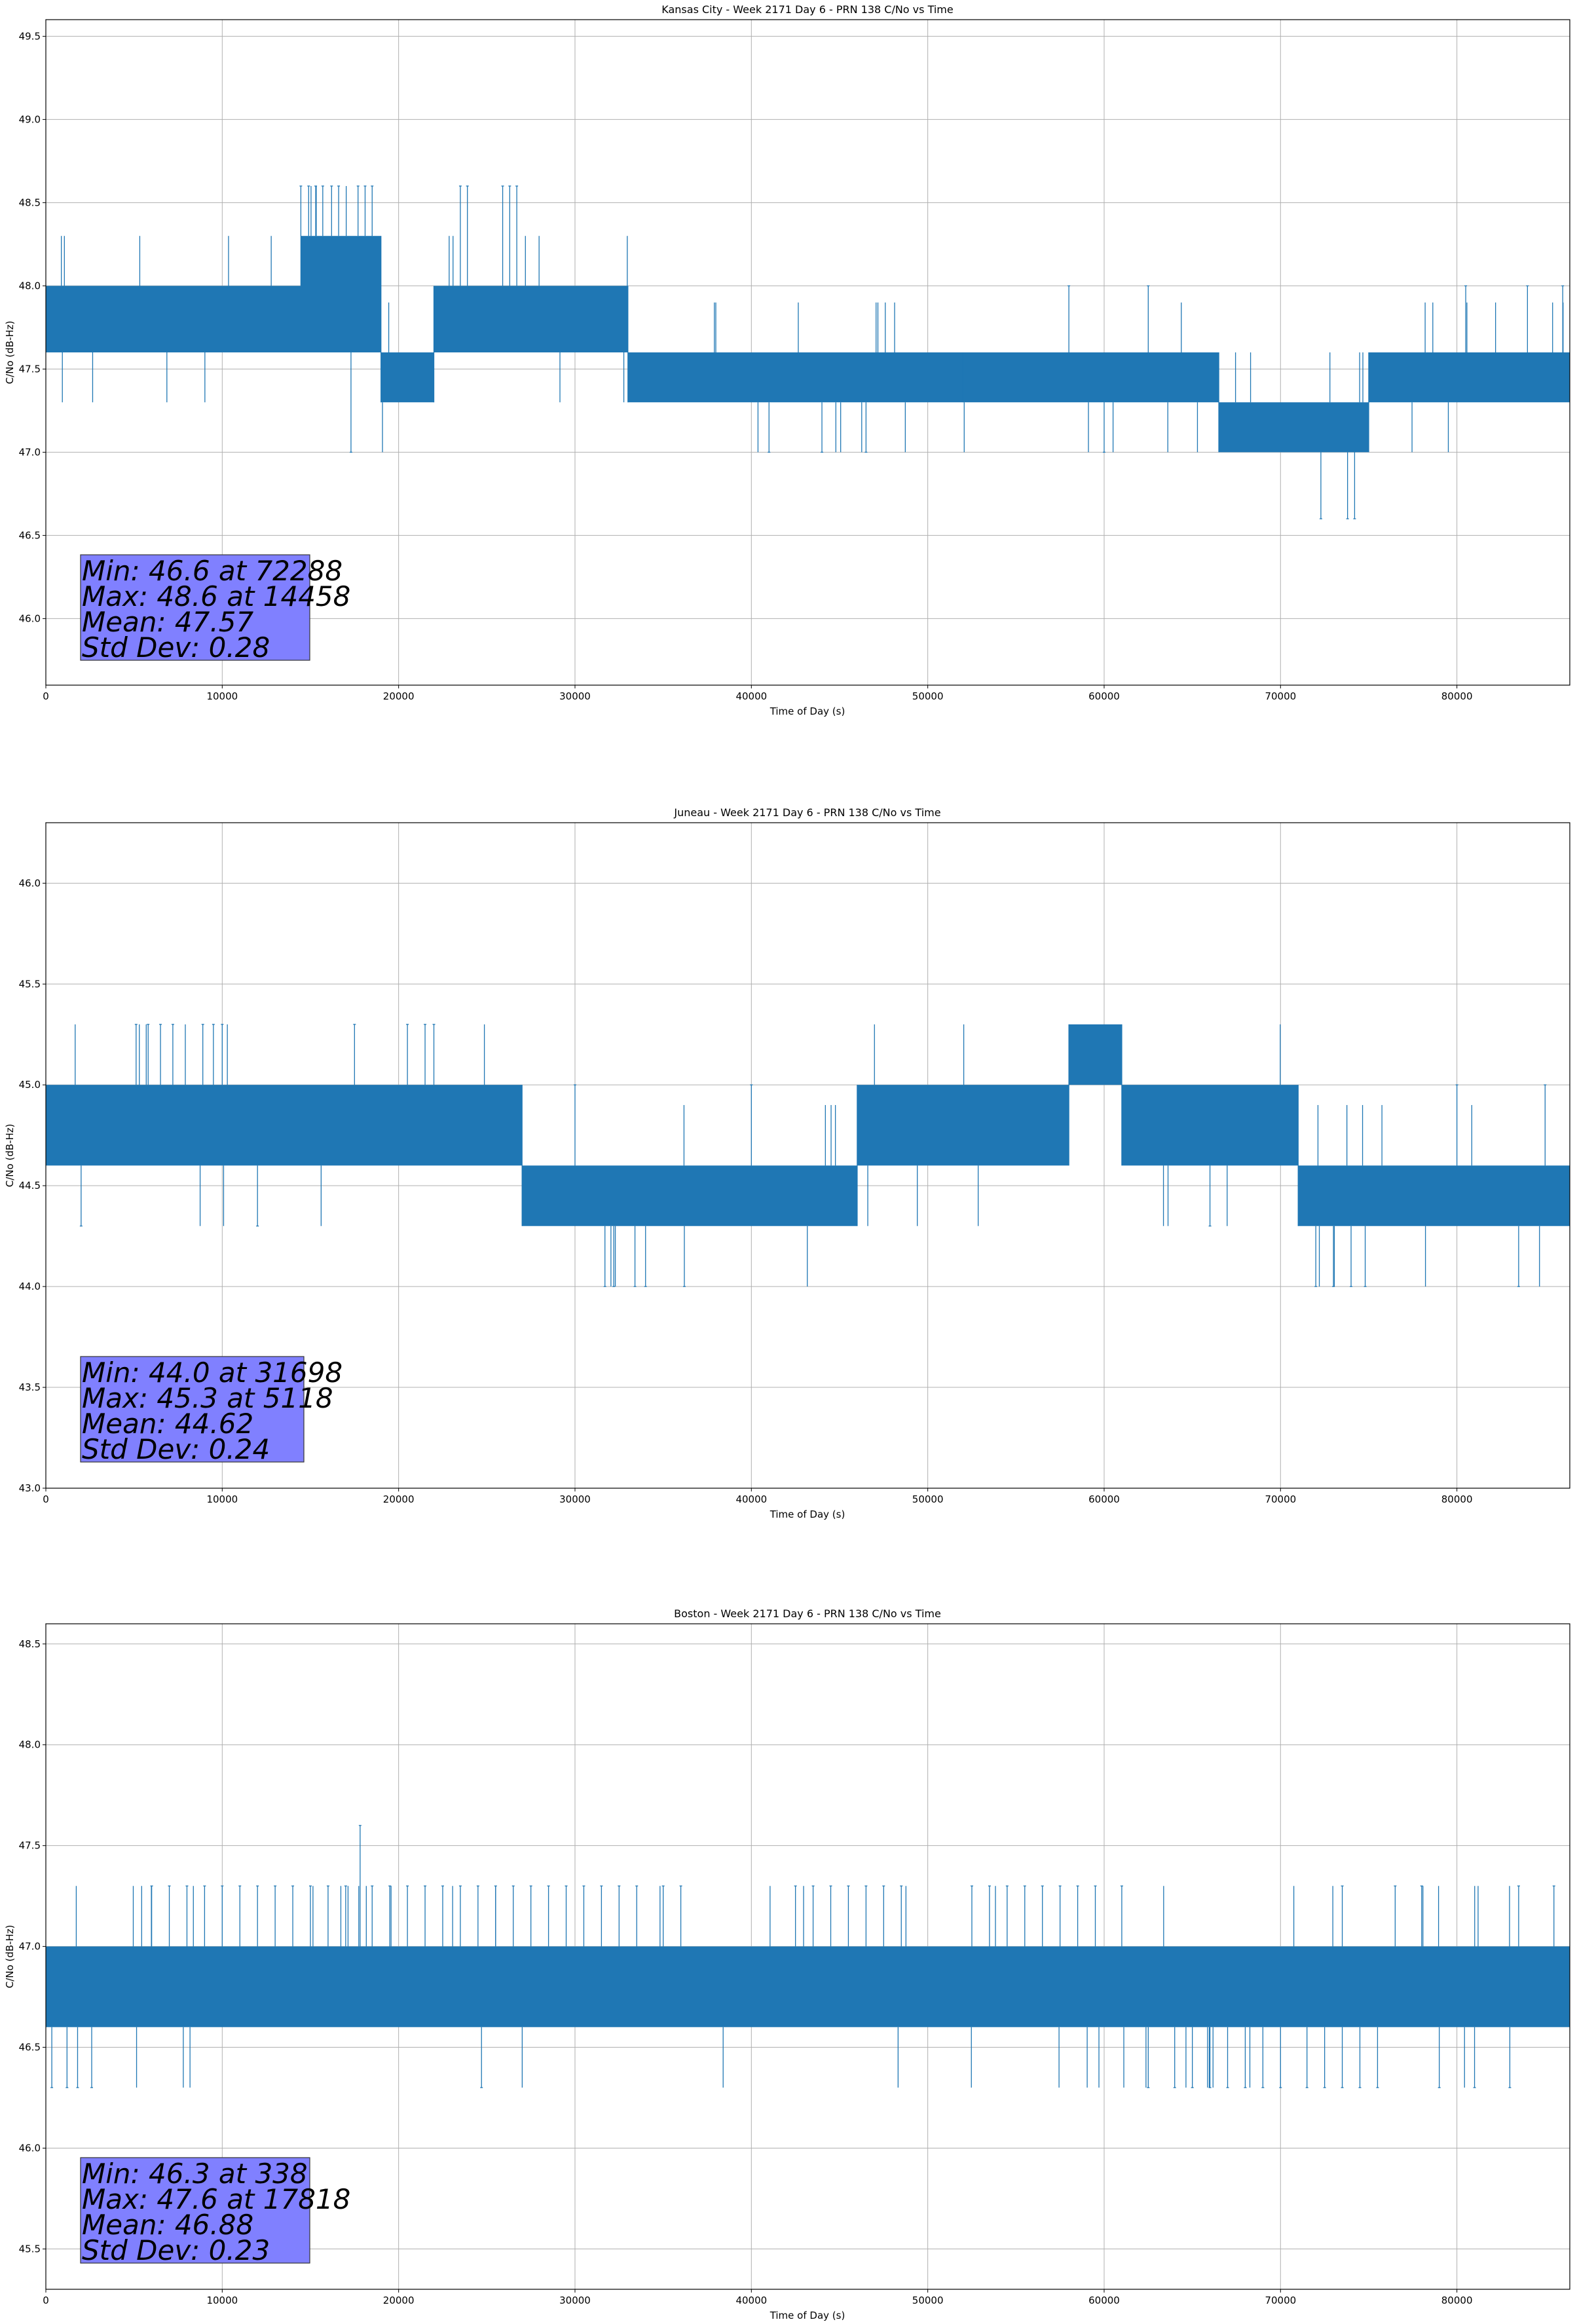  What do you see at coordinates (176, 2250) in the screenshot?
I see `stats-std-dev: Std Dev: 0.23` at bounding box center [176, 2250].